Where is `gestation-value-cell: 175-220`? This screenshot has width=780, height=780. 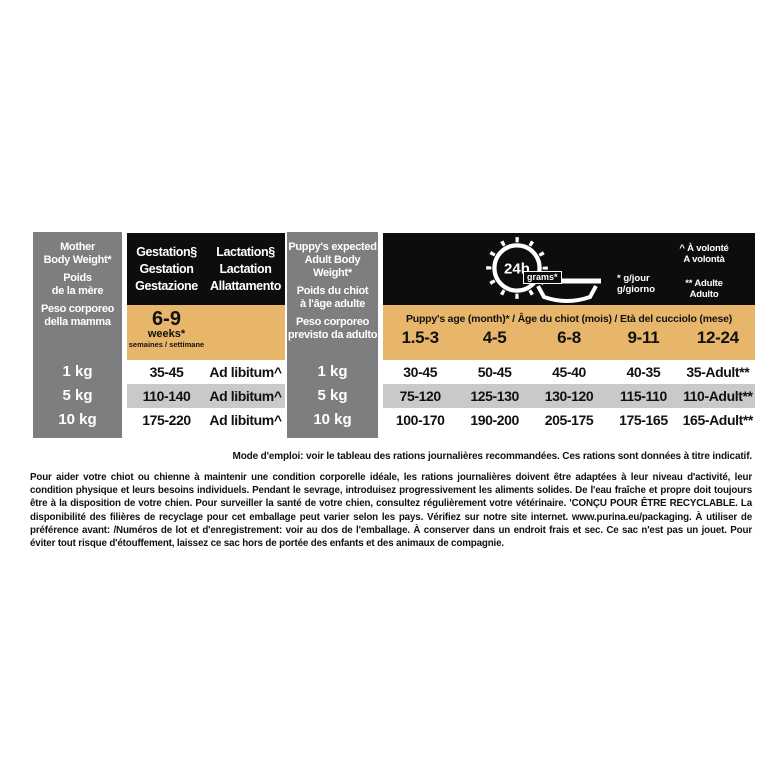
gestation-value-cell: 175-220 is located at coordinates (166, 420).